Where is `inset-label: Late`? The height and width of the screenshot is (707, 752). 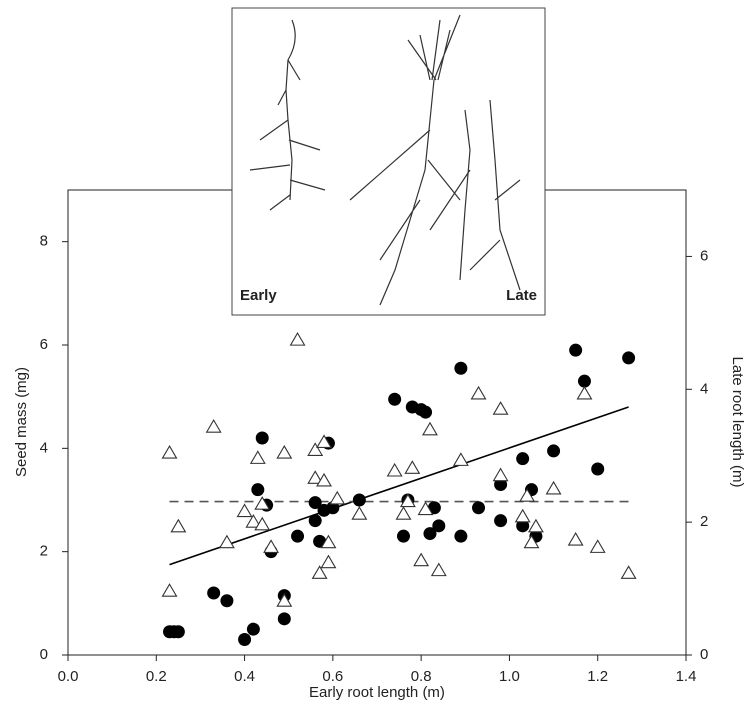 inset-label: Late is located at coordinates (521, 295).